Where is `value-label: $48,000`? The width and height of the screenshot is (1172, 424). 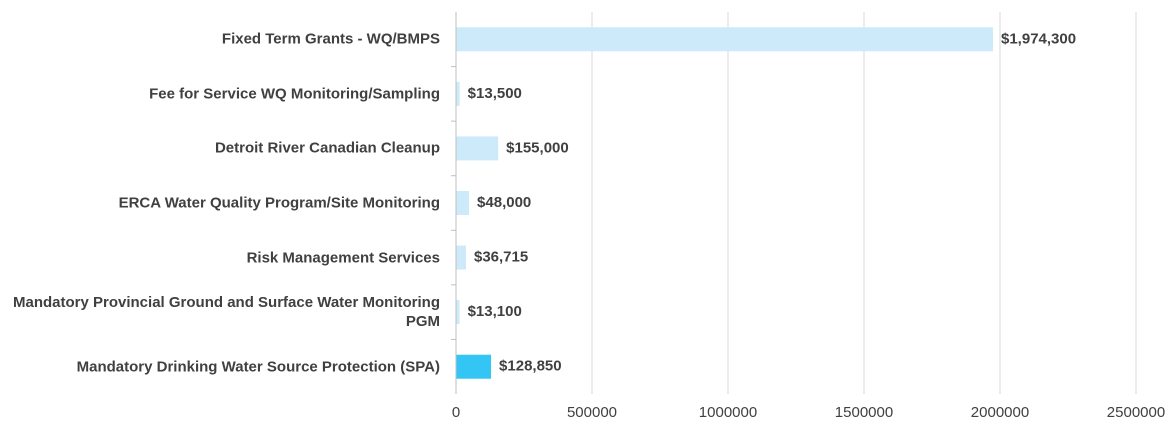
value-label: $48,000 is located at coordinates (504, 202).